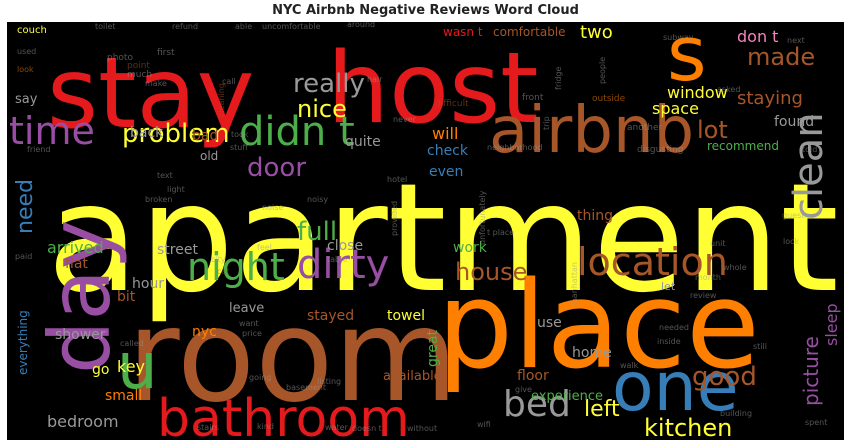 The image size is (851, 448). What do you see at coordinates (422, 428) in the screenshot?
I see `word-without: without` at bounding box center [422, 428].